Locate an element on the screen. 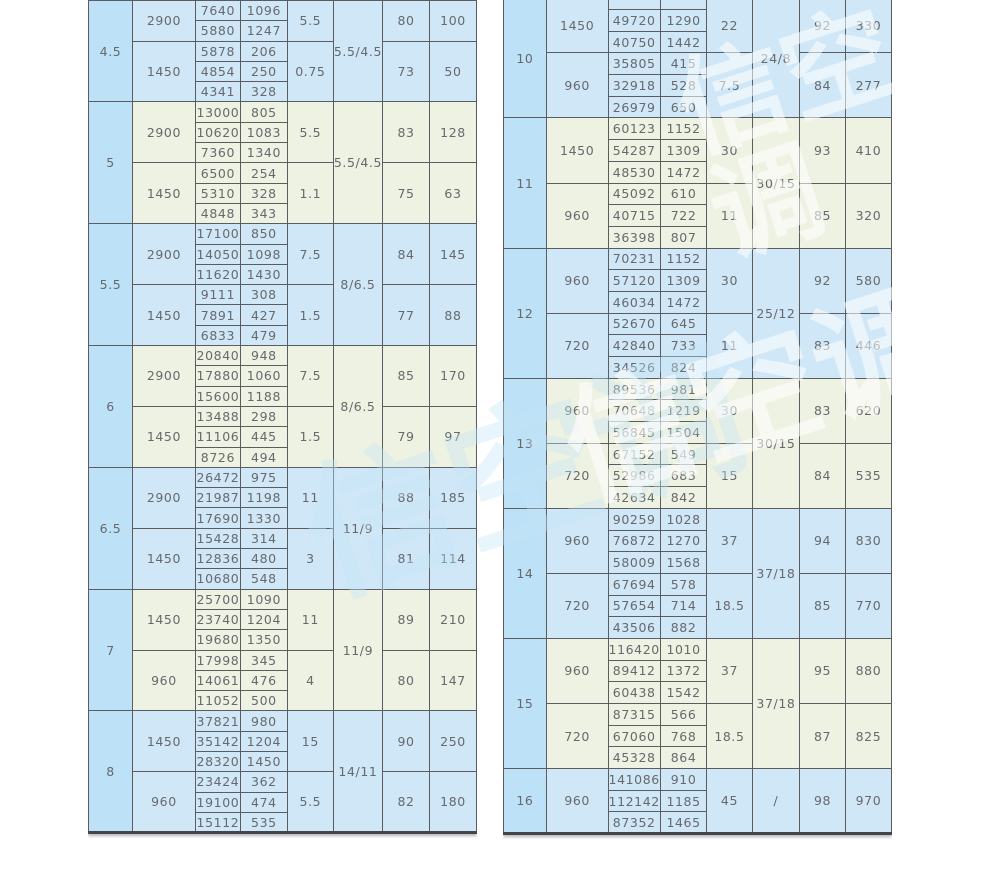 The width and height of the screenshot is (1000, 874). table-row: 14 960 90259 1028 37 37/18 94 830 is located at coordinates (697, 573).